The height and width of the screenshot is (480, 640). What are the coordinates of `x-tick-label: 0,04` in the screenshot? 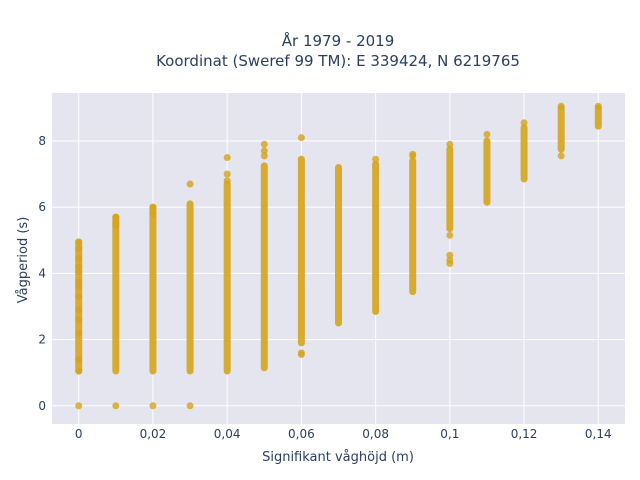 It's located at (227, 434).